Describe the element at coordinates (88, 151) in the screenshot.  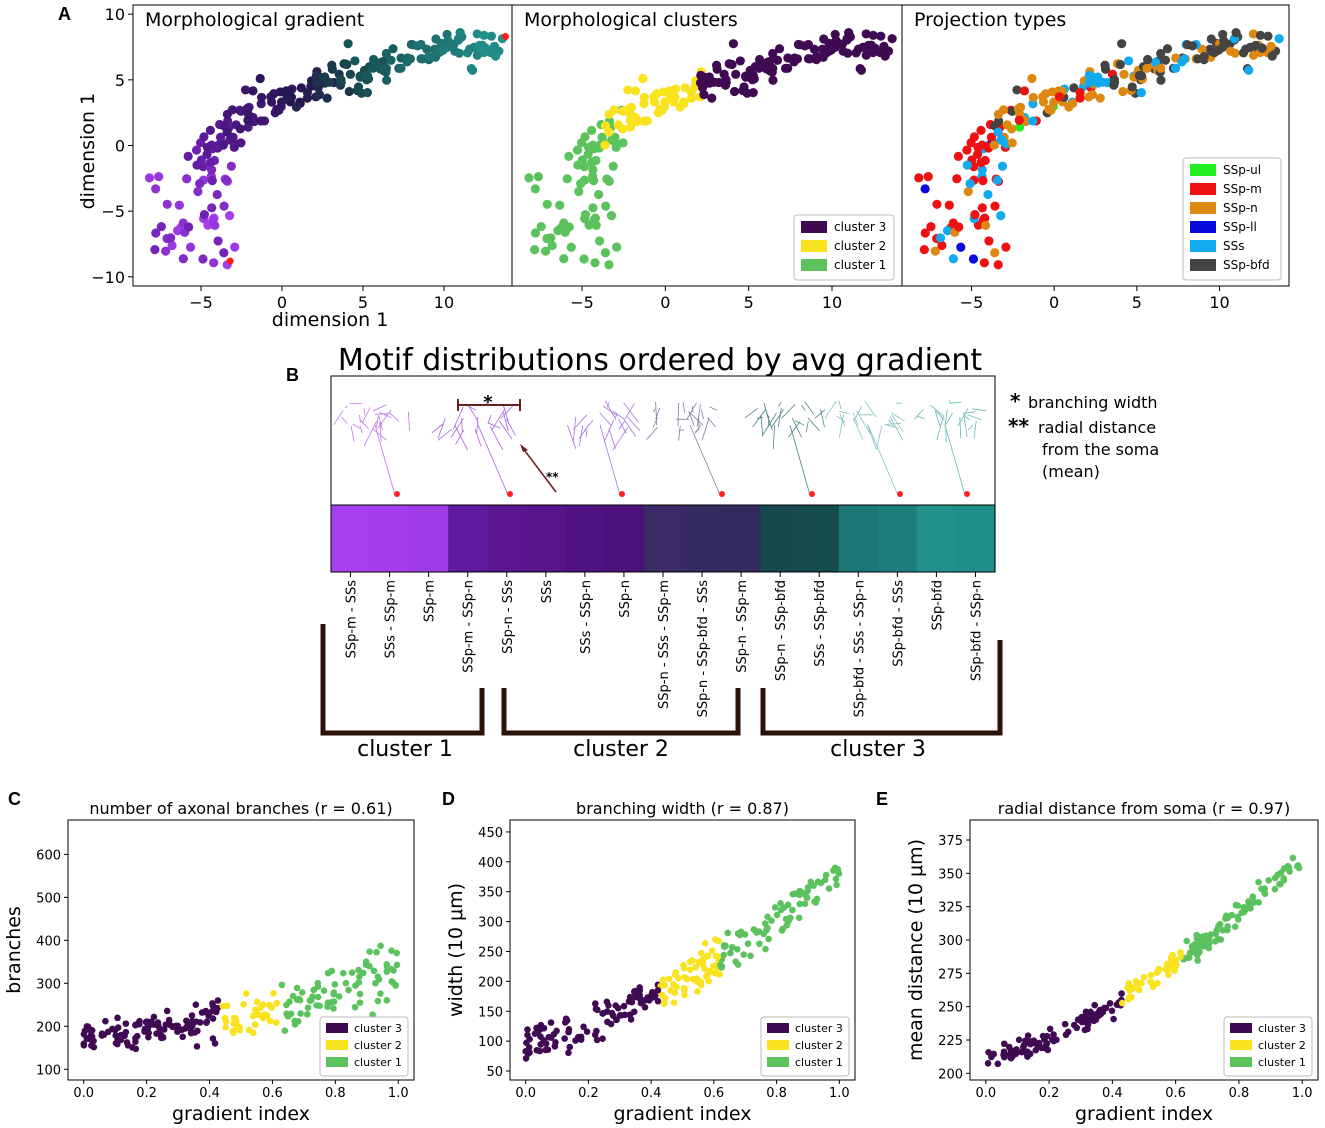
I see `a1-ylabel: dimension 1` at that location.